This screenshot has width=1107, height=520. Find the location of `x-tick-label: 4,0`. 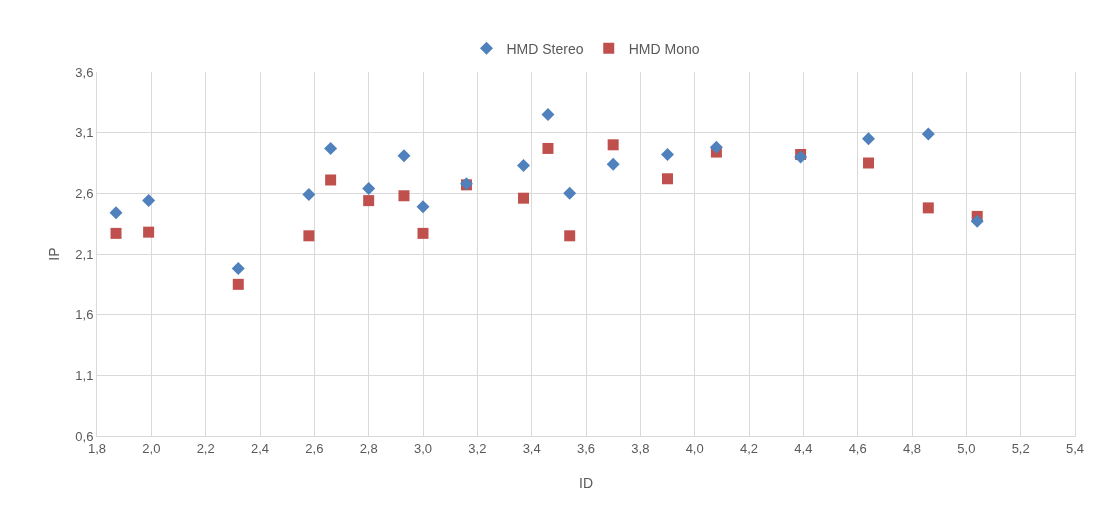

x-tick-label: 4,0 is located at coordinates (694, 448).